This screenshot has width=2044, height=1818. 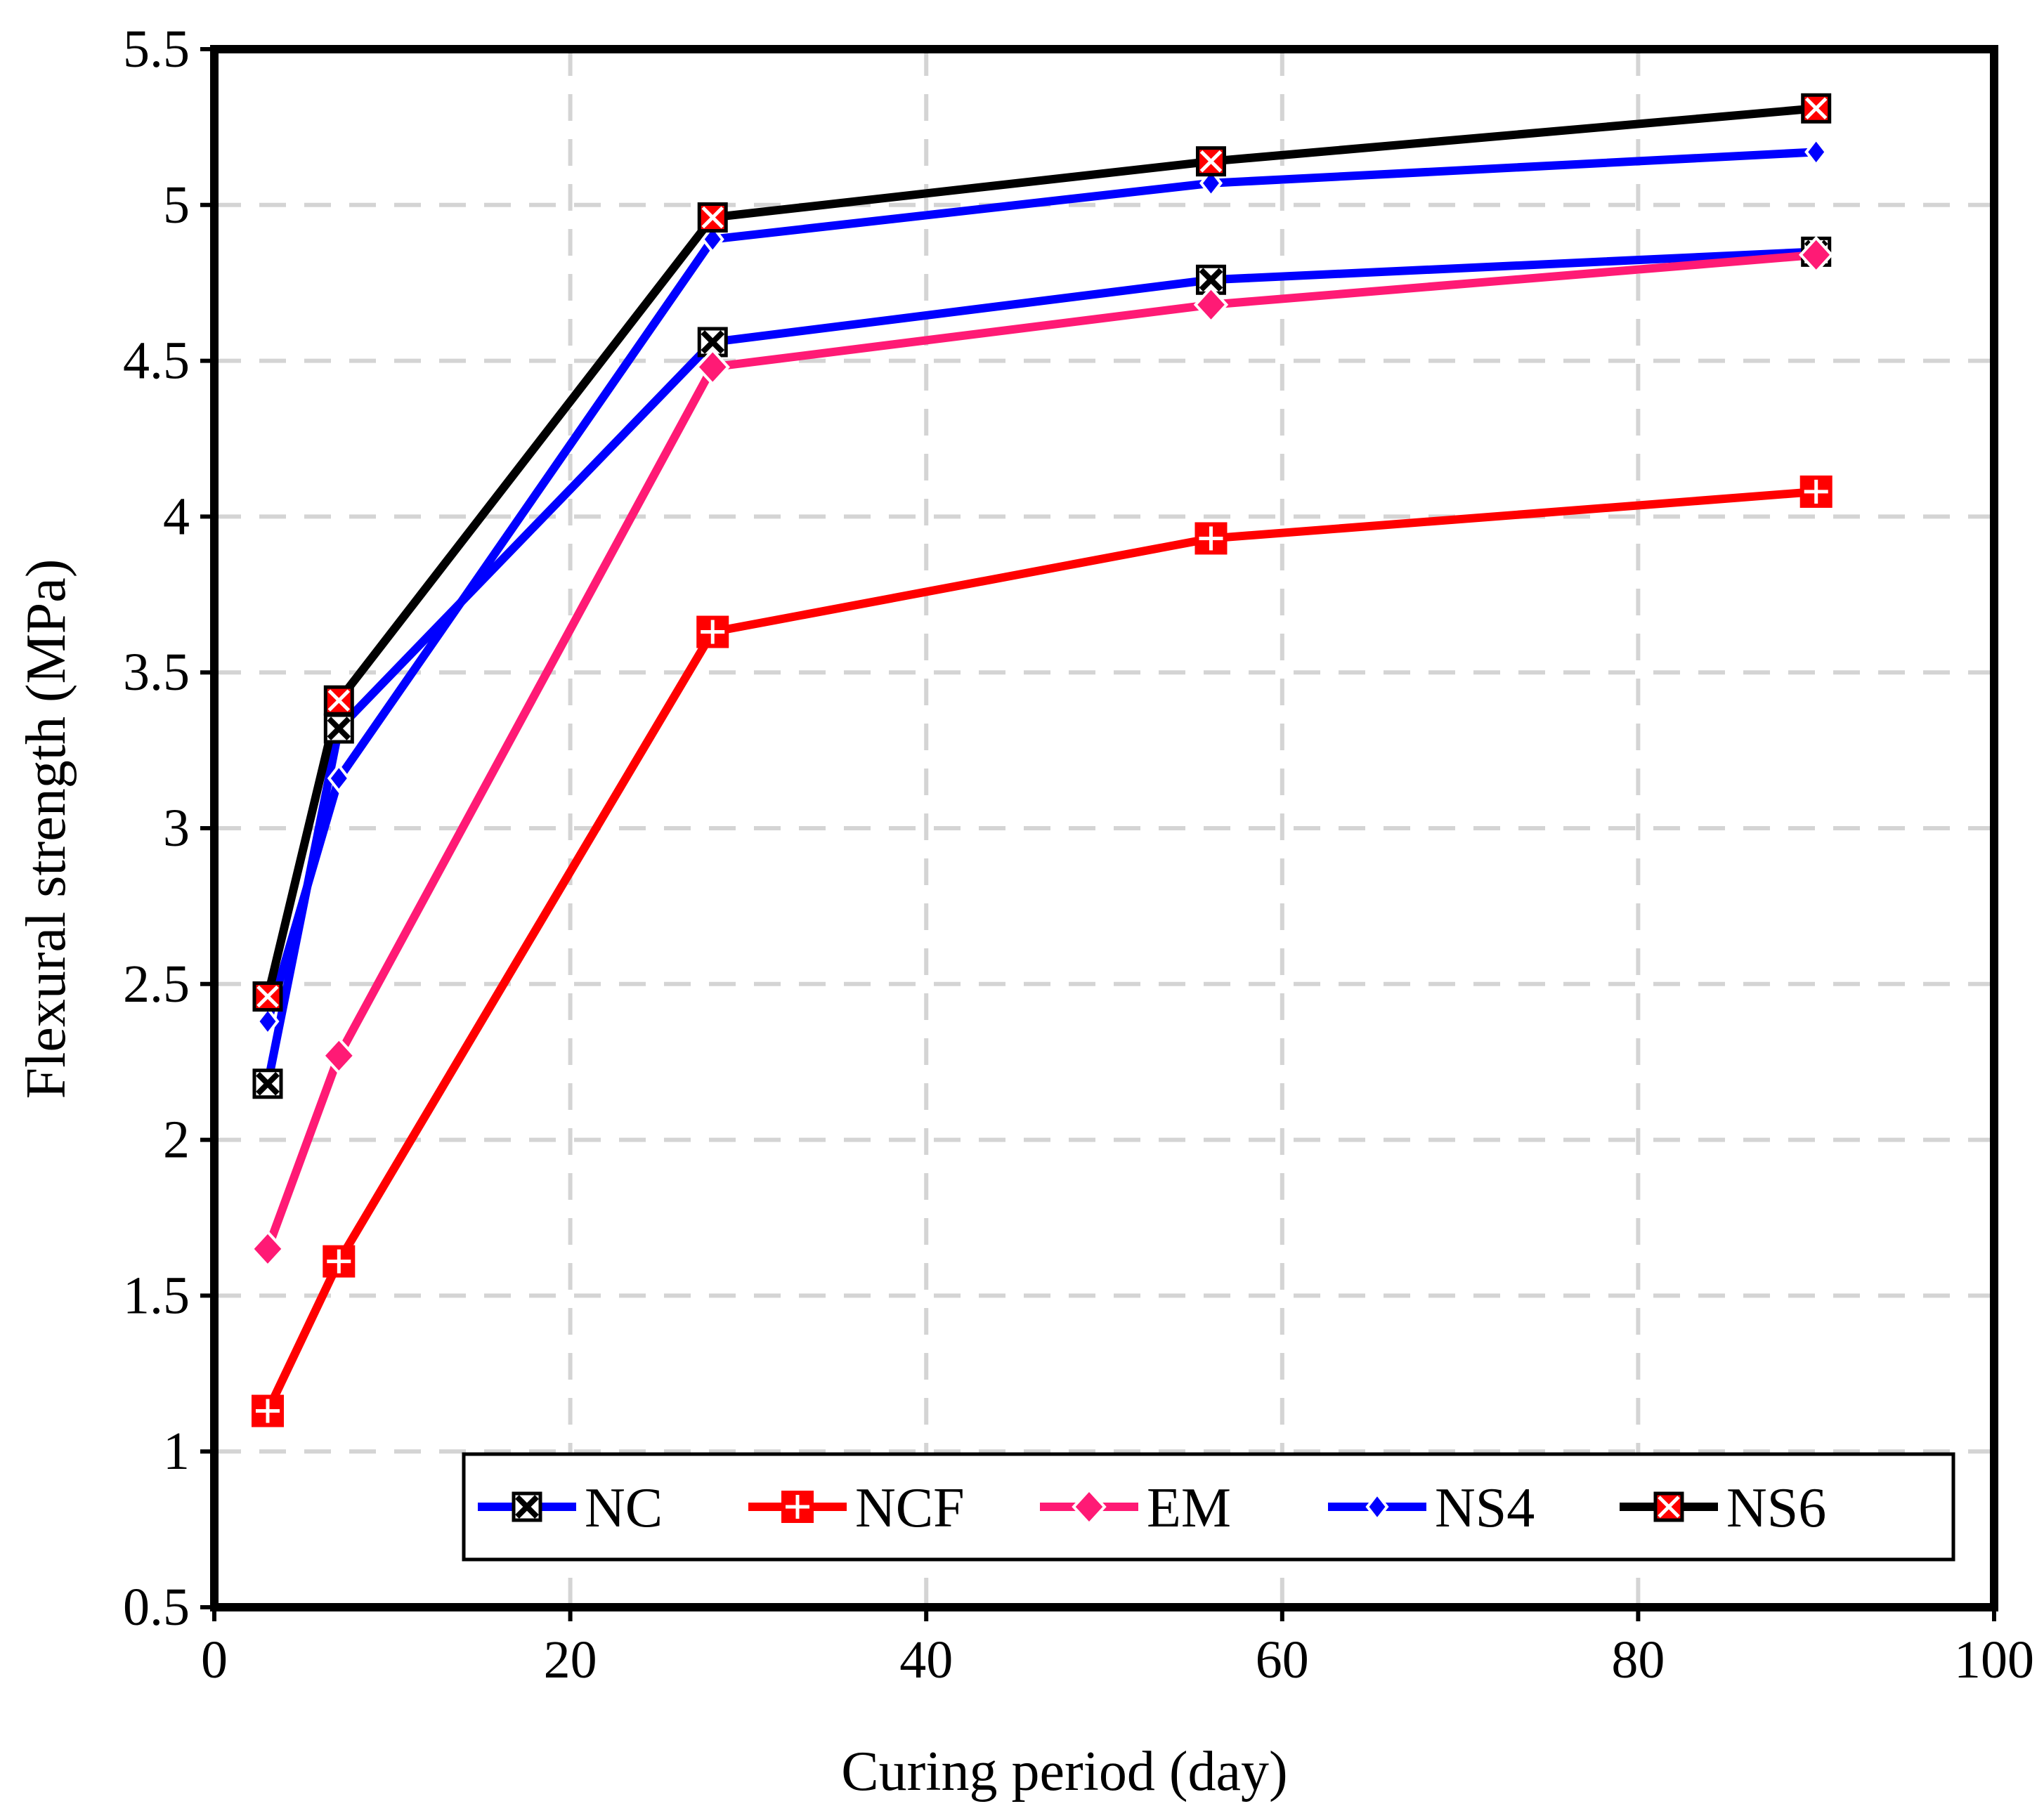 What do you see at coordinates (624, 1508) in the screenshot?
I see `legend-label: NC` at bounding box center [624, 1508].